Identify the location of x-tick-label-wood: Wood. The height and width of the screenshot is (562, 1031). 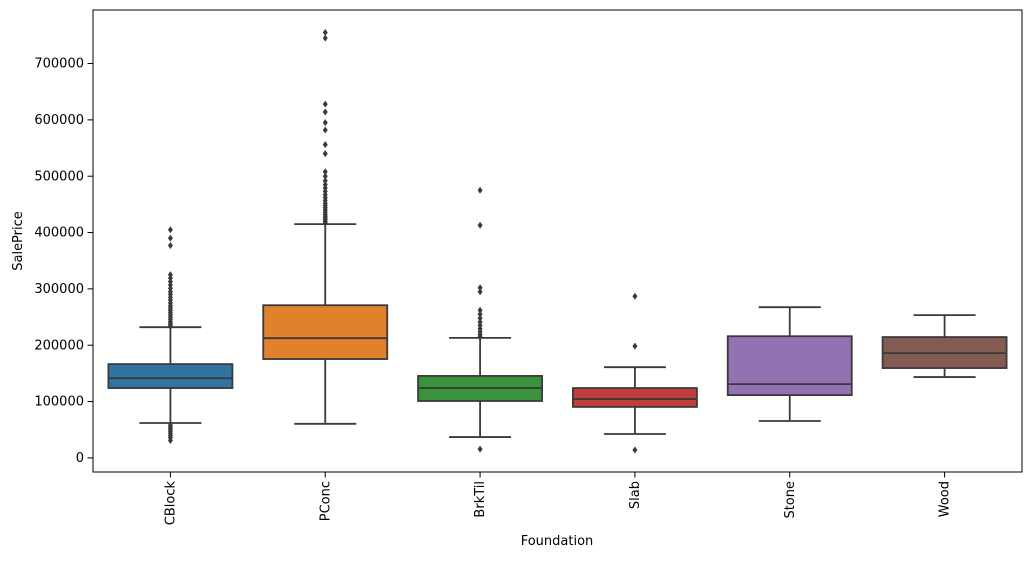
(945, 499).